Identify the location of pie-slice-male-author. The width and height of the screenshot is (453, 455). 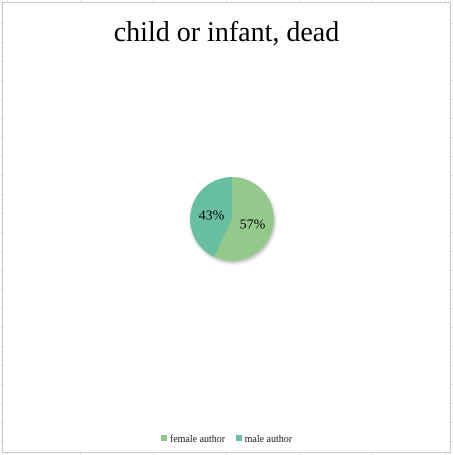
(211, 217).